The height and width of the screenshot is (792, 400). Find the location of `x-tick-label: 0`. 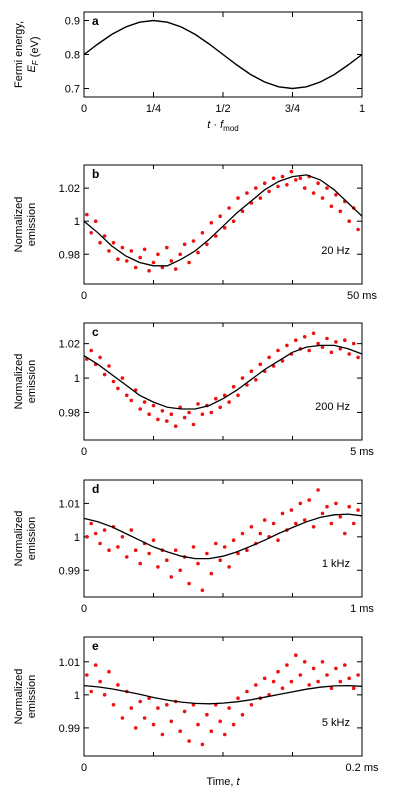

x-tick-label: 0 is located at coordinates (84, 109).